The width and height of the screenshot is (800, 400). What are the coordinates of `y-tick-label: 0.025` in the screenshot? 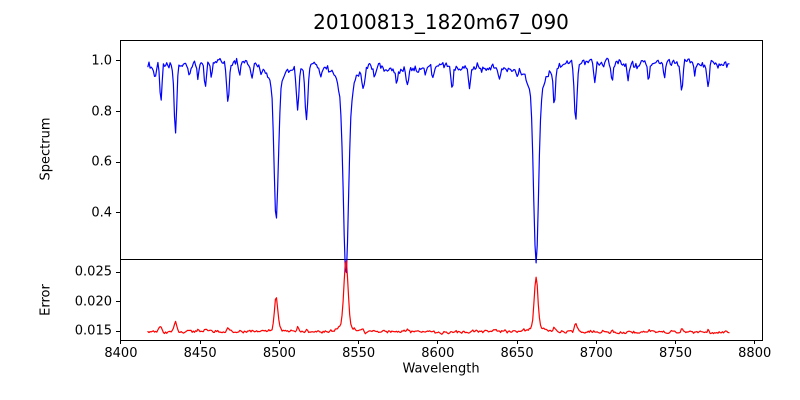 It's located at (93, 272).